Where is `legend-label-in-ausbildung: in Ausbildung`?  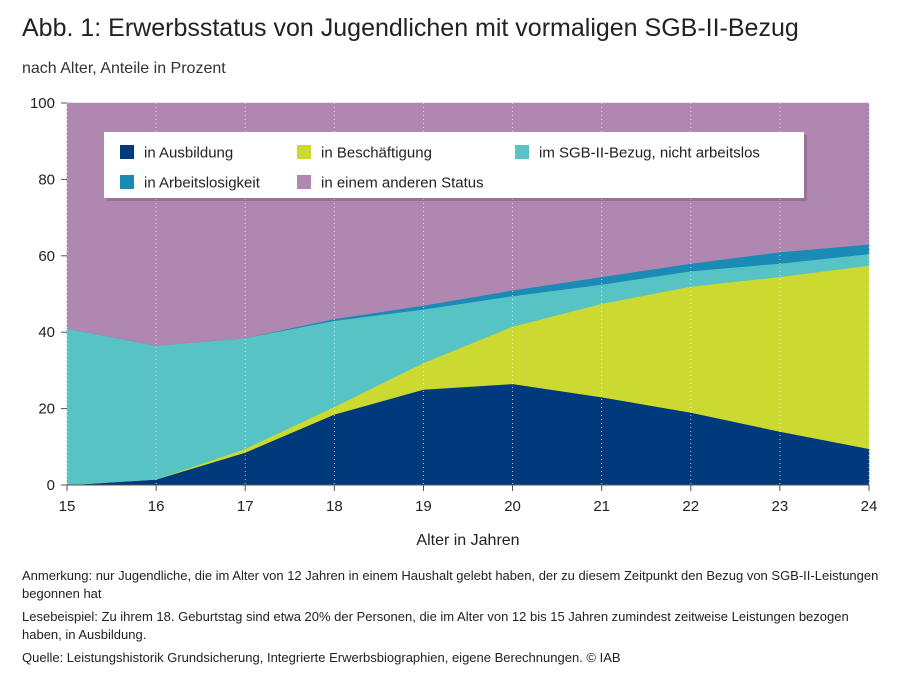
legend-label-in-ausbildung: in Ausbildung is located at coordinates (188, 153).